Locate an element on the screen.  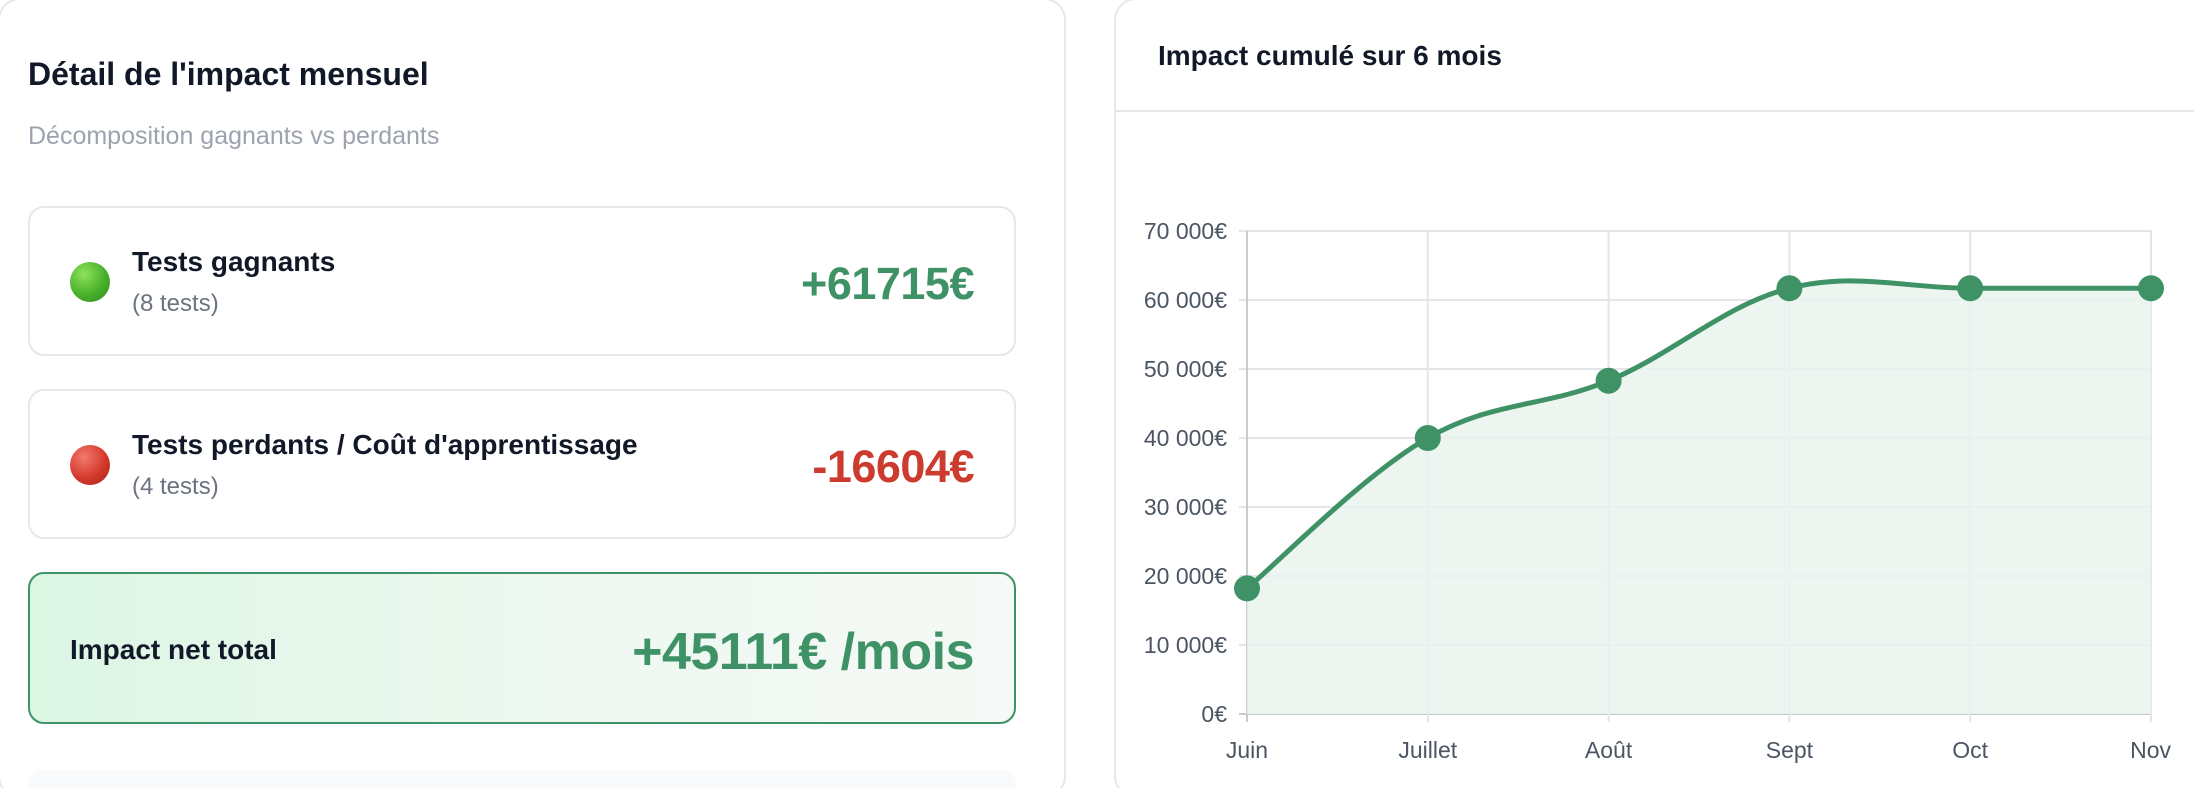
y-tick-label: 10 000€ is located at coordinates (1185, 645).